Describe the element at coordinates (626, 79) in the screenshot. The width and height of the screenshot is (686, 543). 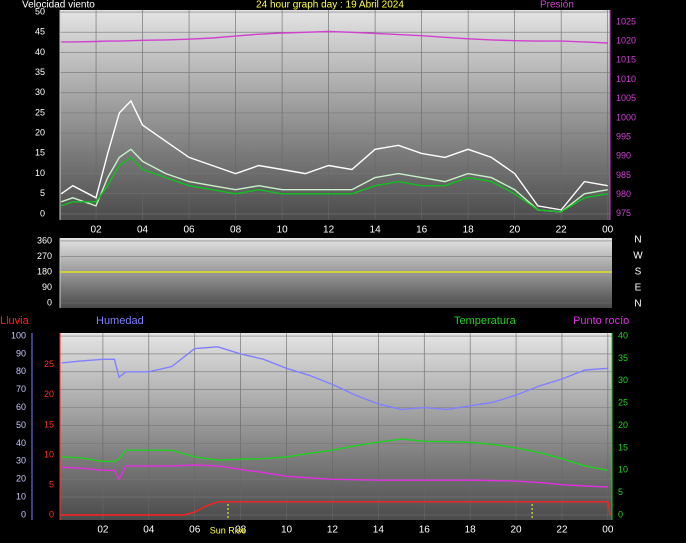
I see `y2-tick-label: 1010` at that location.